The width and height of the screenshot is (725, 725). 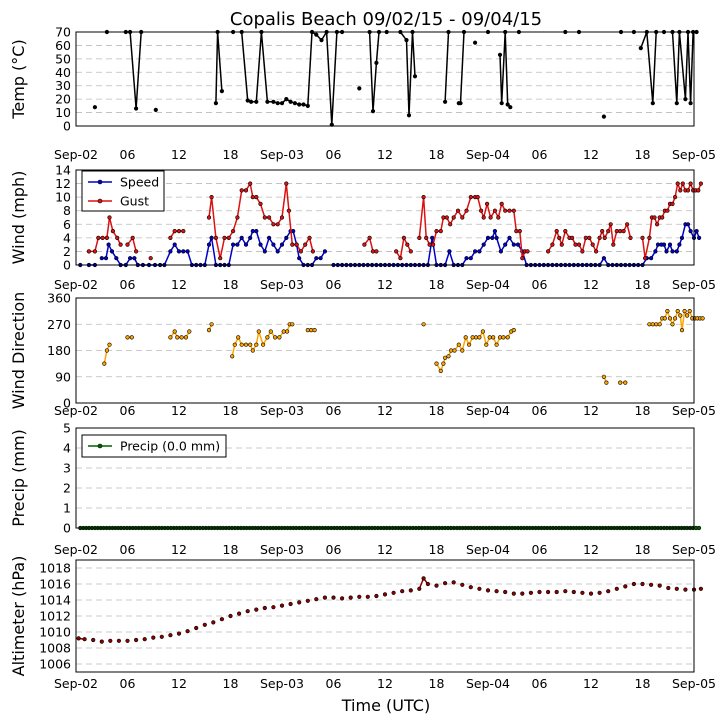 I want to click on precip-legend: Precip (0.0 mm), so click(x=154, y=446).